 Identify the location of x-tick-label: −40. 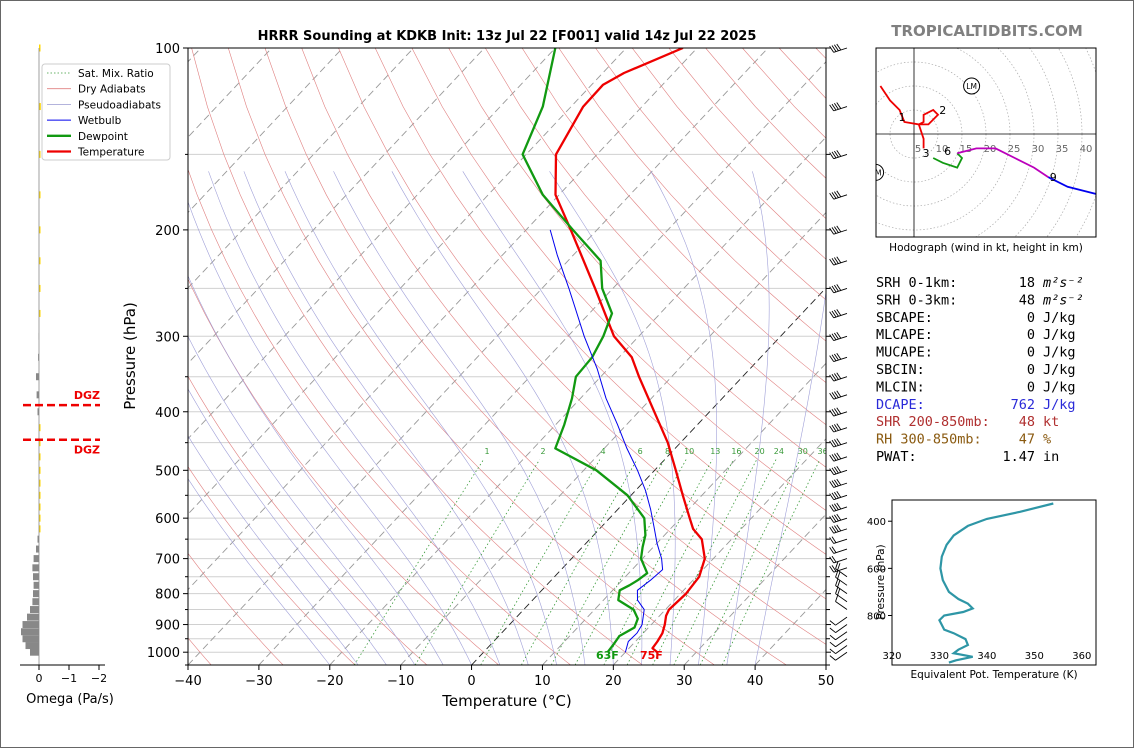
(187, 681).